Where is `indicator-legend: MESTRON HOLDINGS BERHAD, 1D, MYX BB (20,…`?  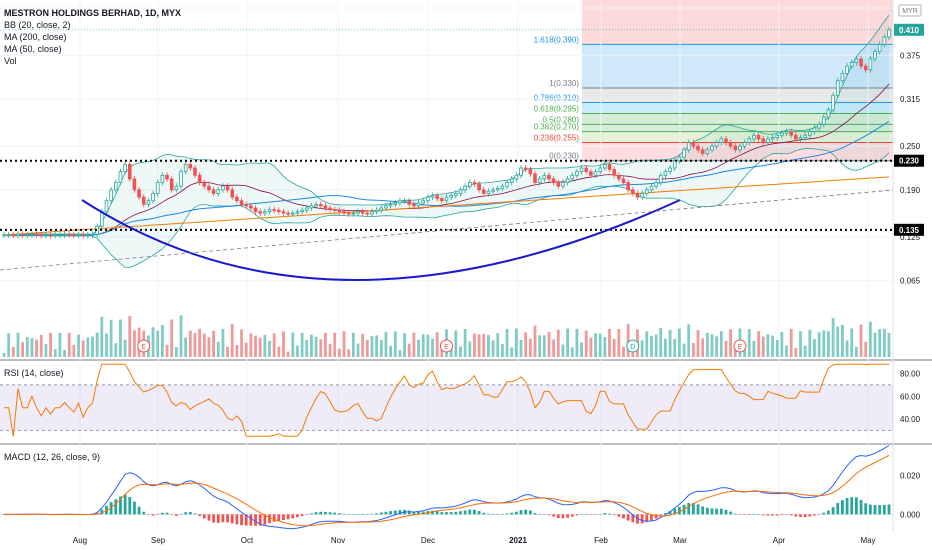
indicator-legend: MESTRON HOLDINGS BERHAD, 1D, MYX BB (20,… is located at coordinates (92, 37).